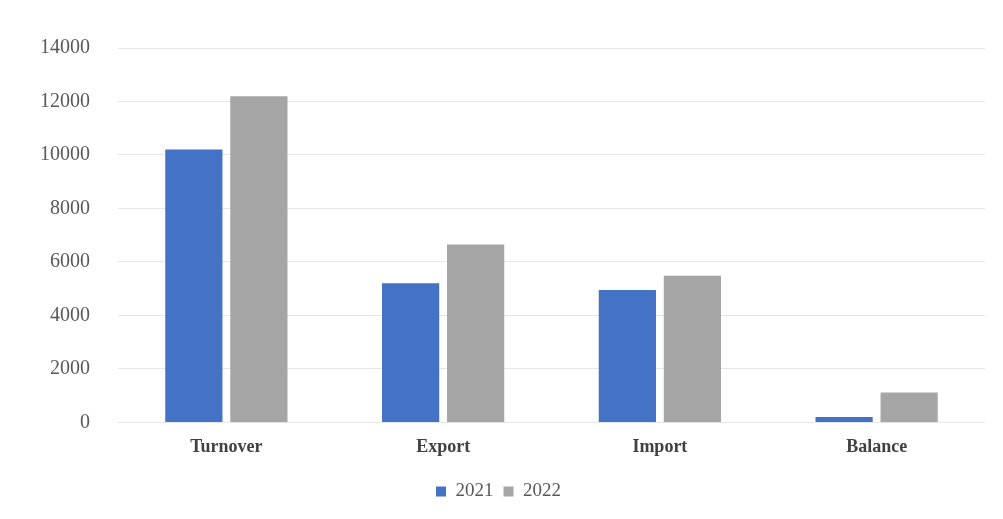 The image size is (1003, 519). What do you see at coordinates (226, 445) in the screenshot?
I see `x-tick-label: Turnover` at bounding box center [226, 445].